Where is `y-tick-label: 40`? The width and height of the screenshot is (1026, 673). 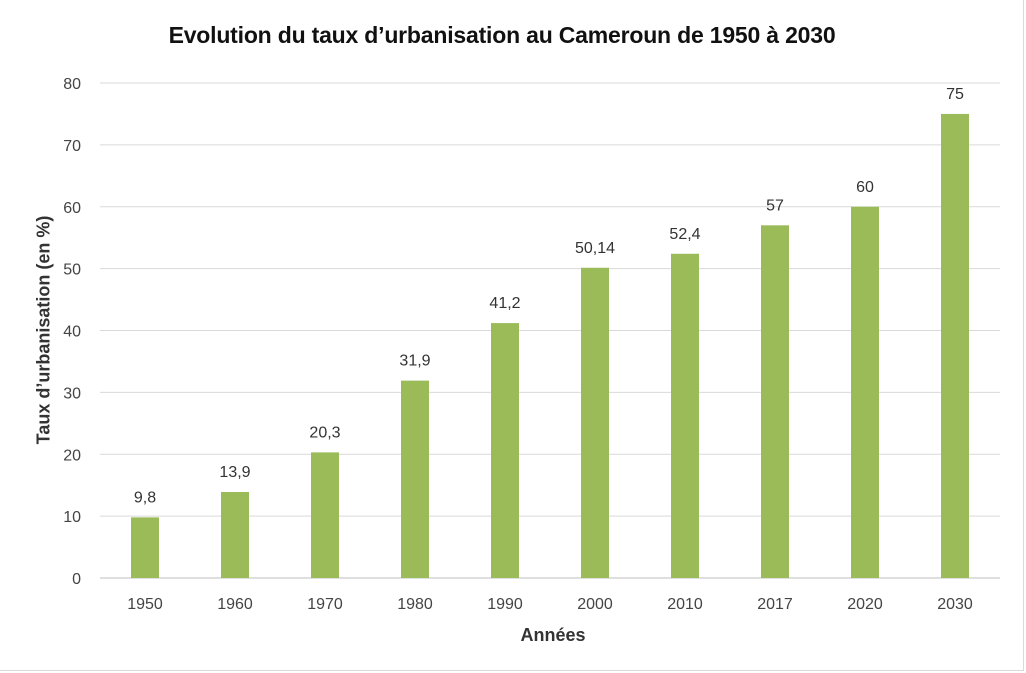
y-tick-label: 40 is located at coordinates (72, 332).